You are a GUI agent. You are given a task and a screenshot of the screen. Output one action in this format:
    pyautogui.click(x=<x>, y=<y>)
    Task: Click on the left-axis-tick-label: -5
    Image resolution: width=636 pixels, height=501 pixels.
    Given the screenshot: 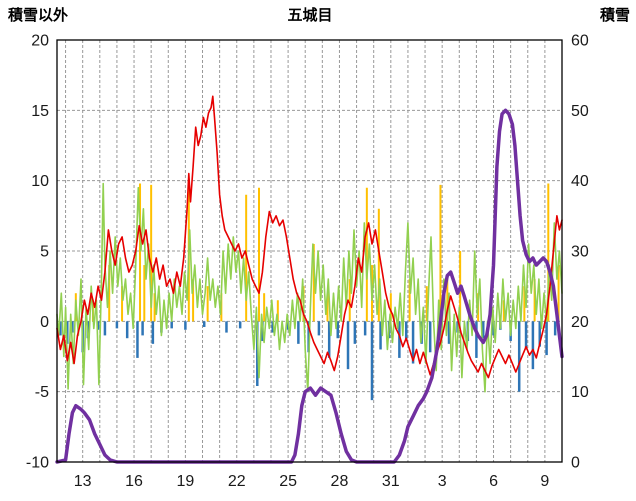 What is the action you would take?
    pyautogui.click(x=42, y=392)
    